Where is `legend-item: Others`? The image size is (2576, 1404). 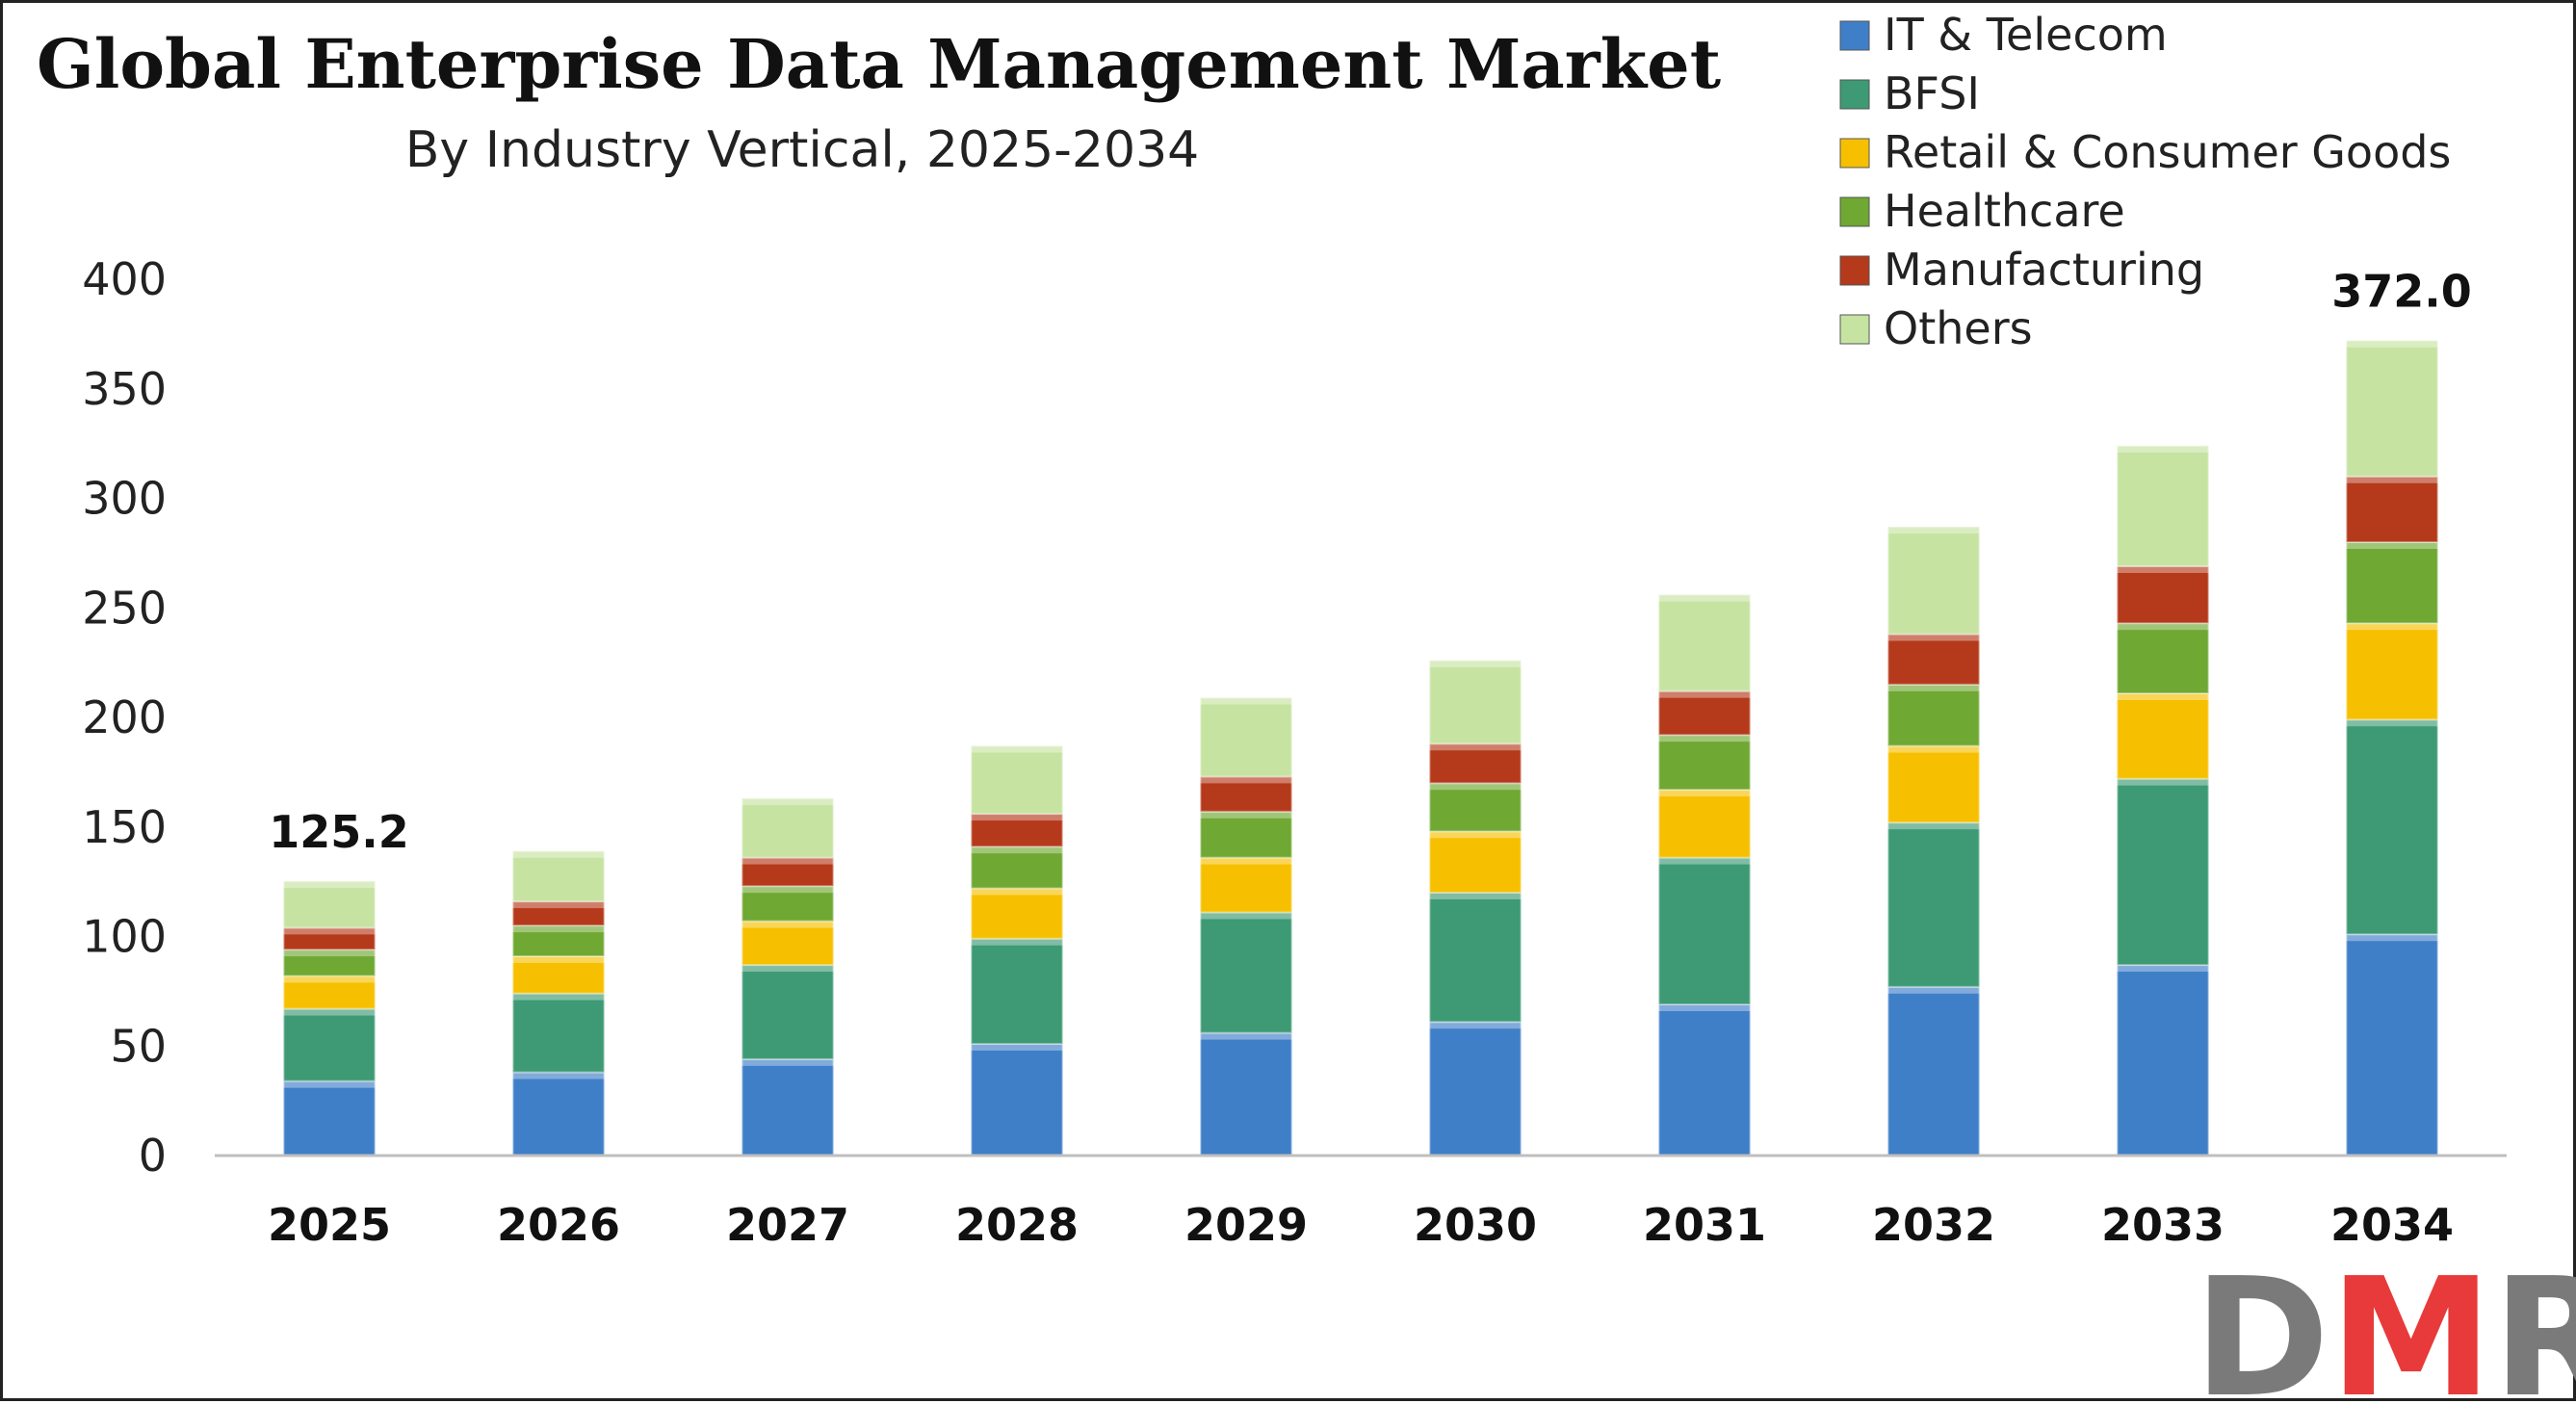 legend-item: Others is located at coordinates (1936, 328).